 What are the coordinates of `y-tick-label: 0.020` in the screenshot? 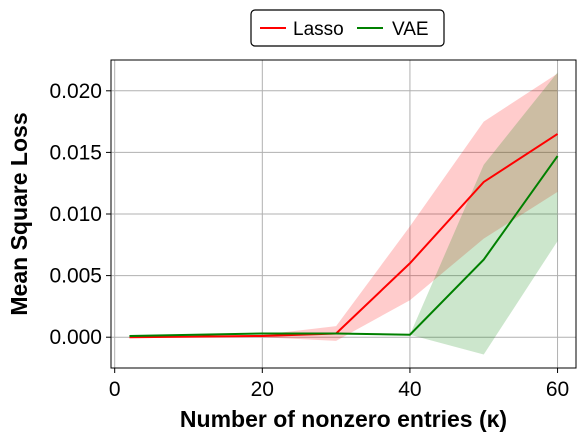 It's located at (75, 91).